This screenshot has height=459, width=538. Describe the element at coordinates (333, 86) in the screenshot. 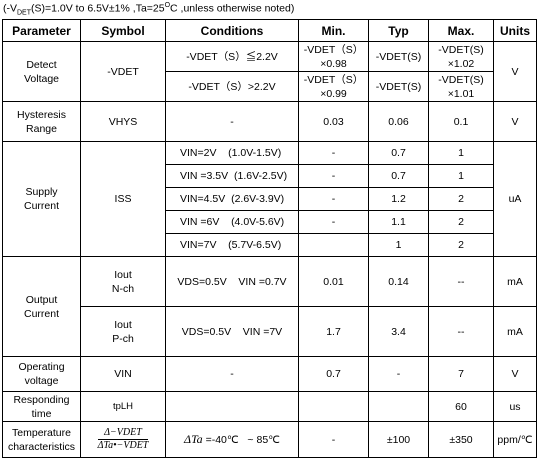

I see `cell: -VDET（S） ×0.99` at that location.